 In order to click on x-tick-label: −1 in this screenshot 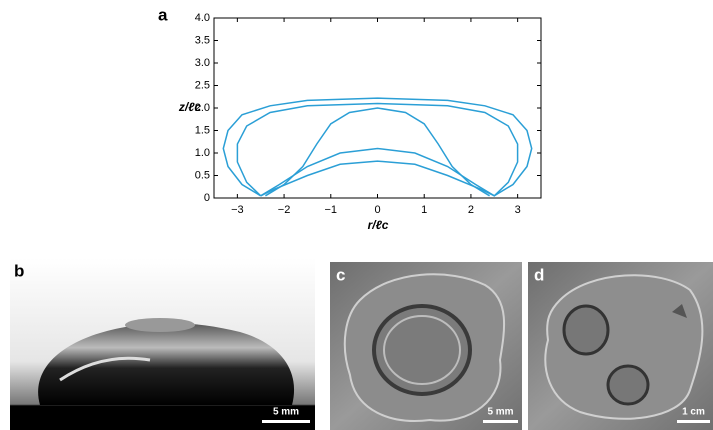, I will do `click(331, 210)`.